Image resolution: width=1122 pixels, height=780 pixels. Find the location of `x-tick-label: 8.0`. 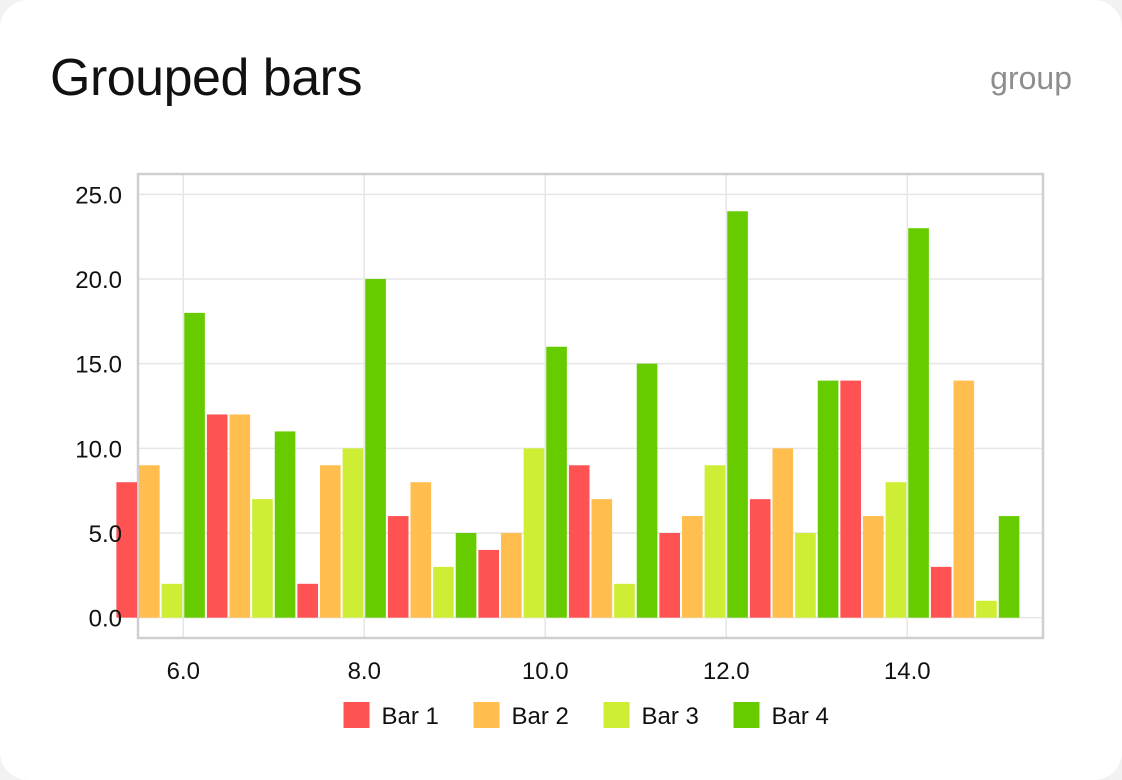

x-tick-label: 8.0 is located at coordinates (364, 671).